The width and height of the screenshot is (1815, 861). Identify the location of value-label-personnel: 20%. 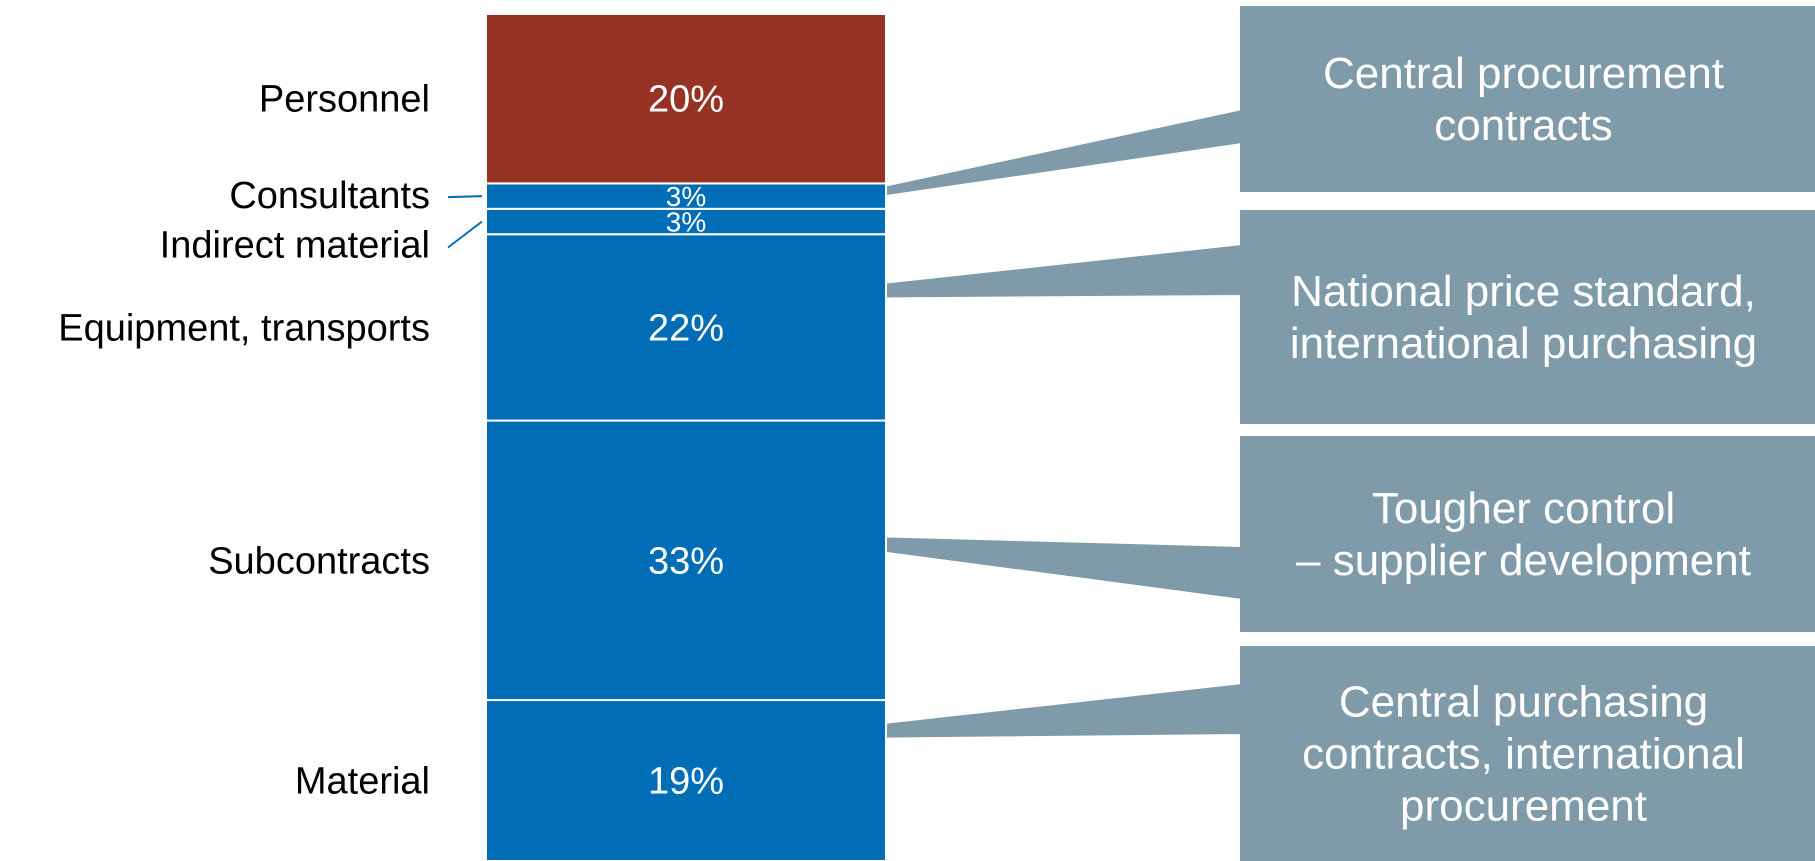
(686, 100).